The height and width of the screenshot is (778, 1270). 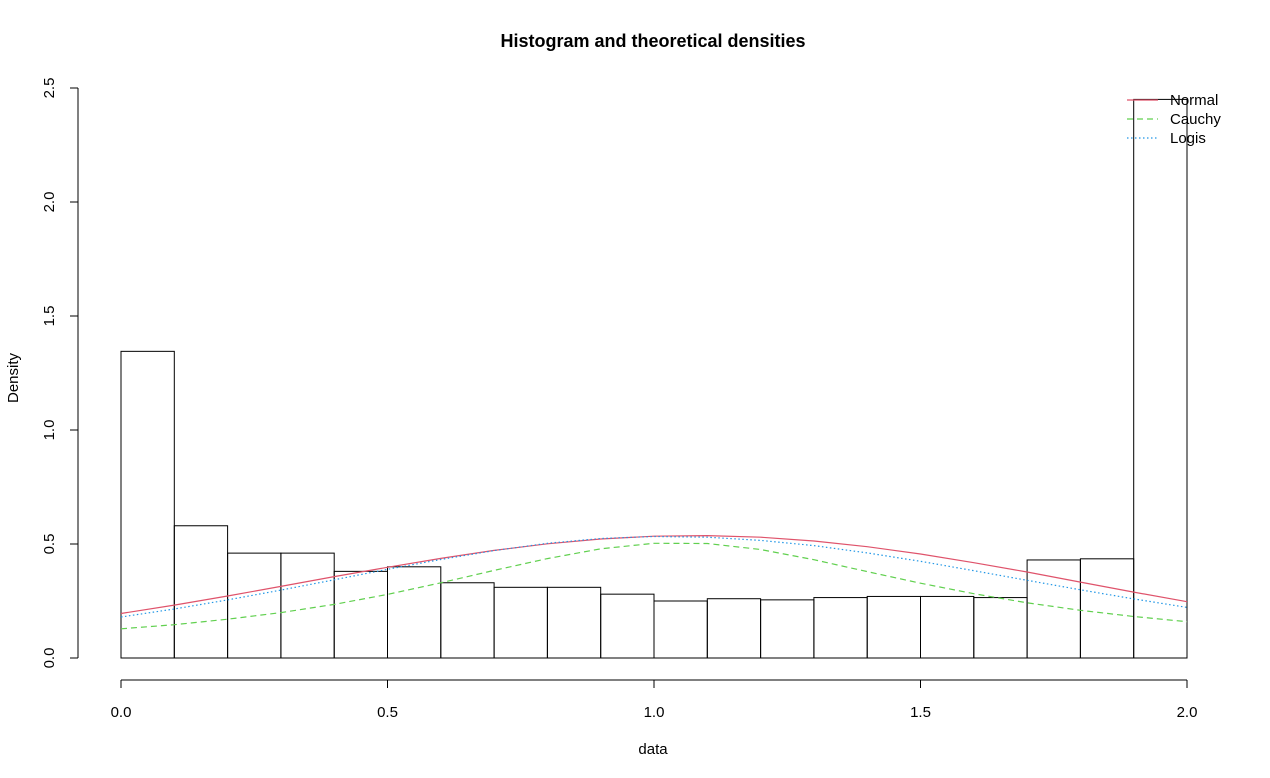 What do you see at coordinates (1194, 100) in the screenshot?
I see `legend-label-normal: Normal` at bounding box center [1194, 100].